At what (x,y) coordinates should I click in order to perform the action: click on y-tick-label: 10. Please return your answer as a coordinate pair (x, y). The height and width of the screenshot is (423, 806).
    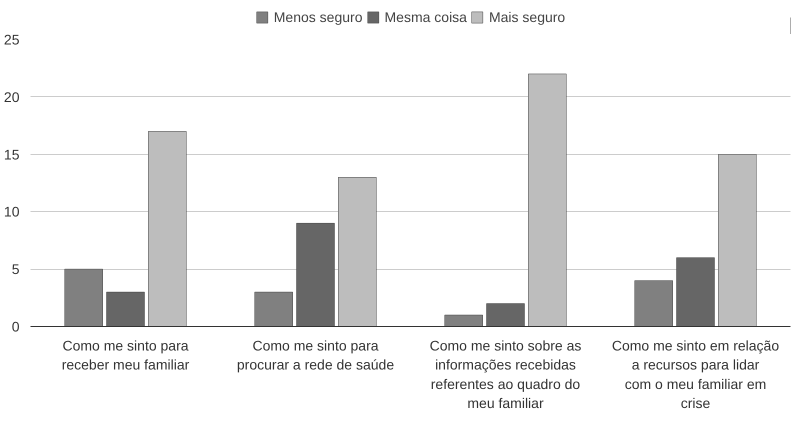
    Looking at the image, I should click on (12, 212).